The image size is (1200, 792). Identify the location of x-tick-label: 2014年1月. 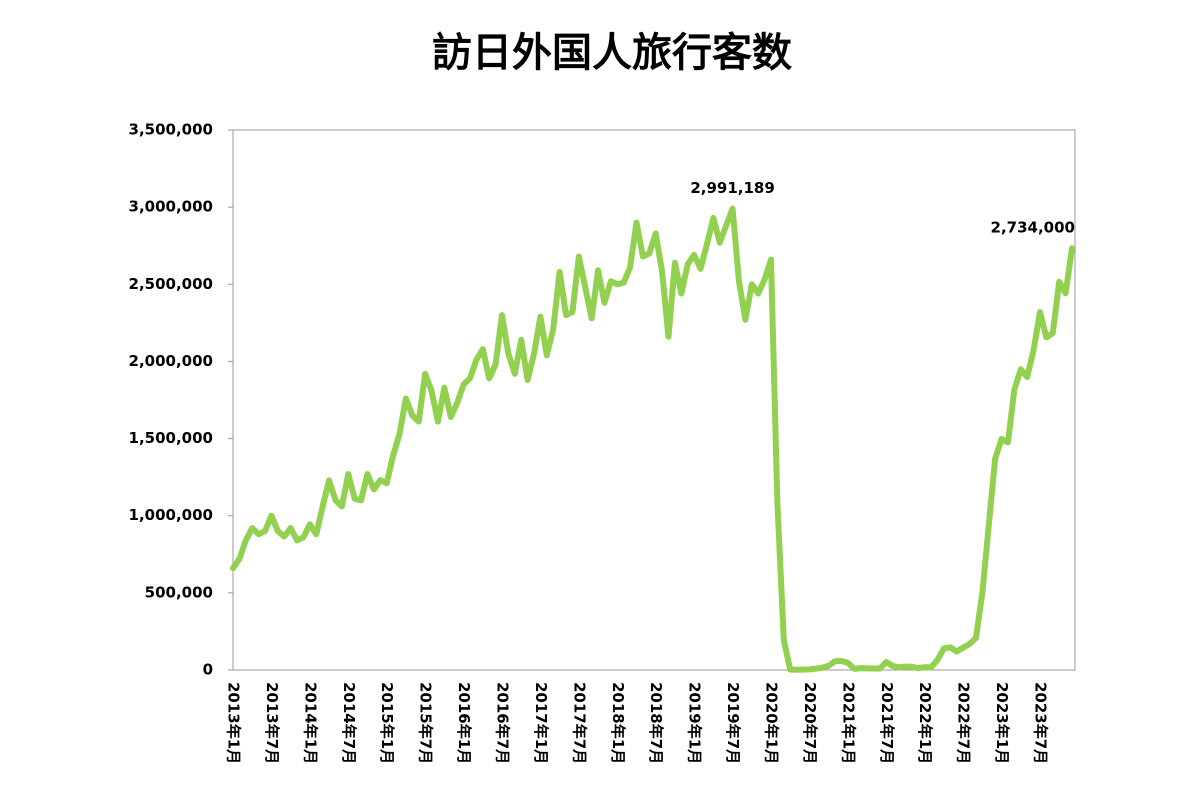
(310, 723).